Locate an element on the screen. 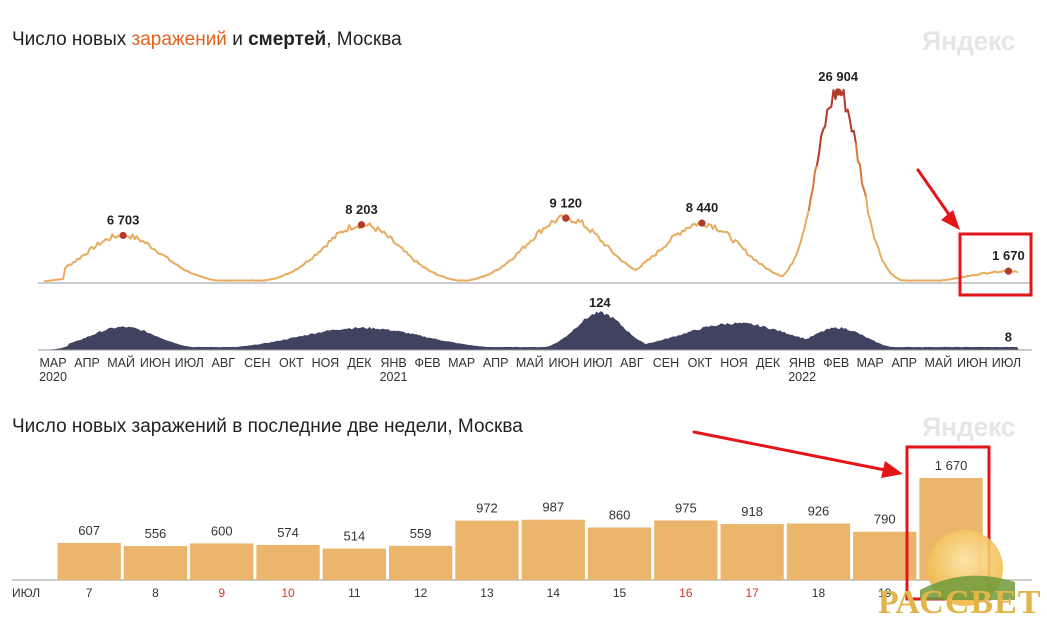 The width and height of the screenshot is (1047, 629). bar-value-label: 574 is located at coordinates (288, 532).